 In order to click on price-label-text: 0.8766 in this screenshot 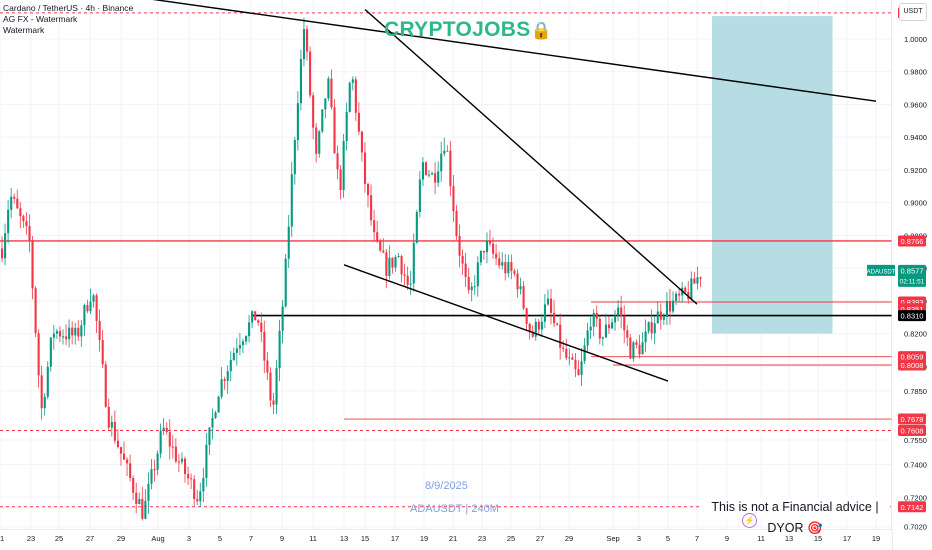, I will do `click(912, 241)`.